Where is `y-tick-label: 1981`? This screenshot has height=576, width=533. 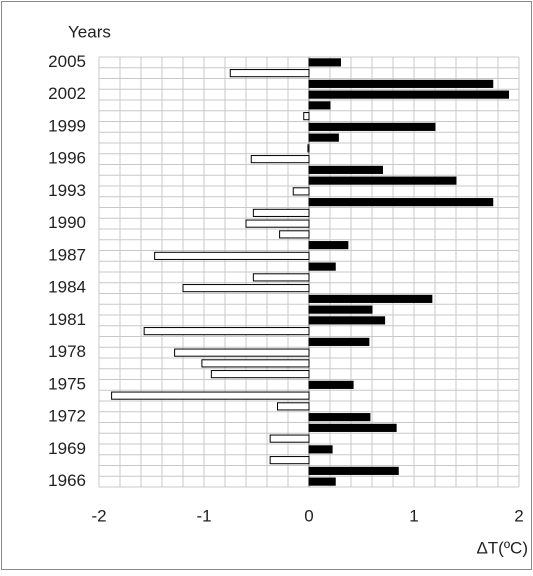 y-tick-label: 1981 is located at coordinates (67, 319).